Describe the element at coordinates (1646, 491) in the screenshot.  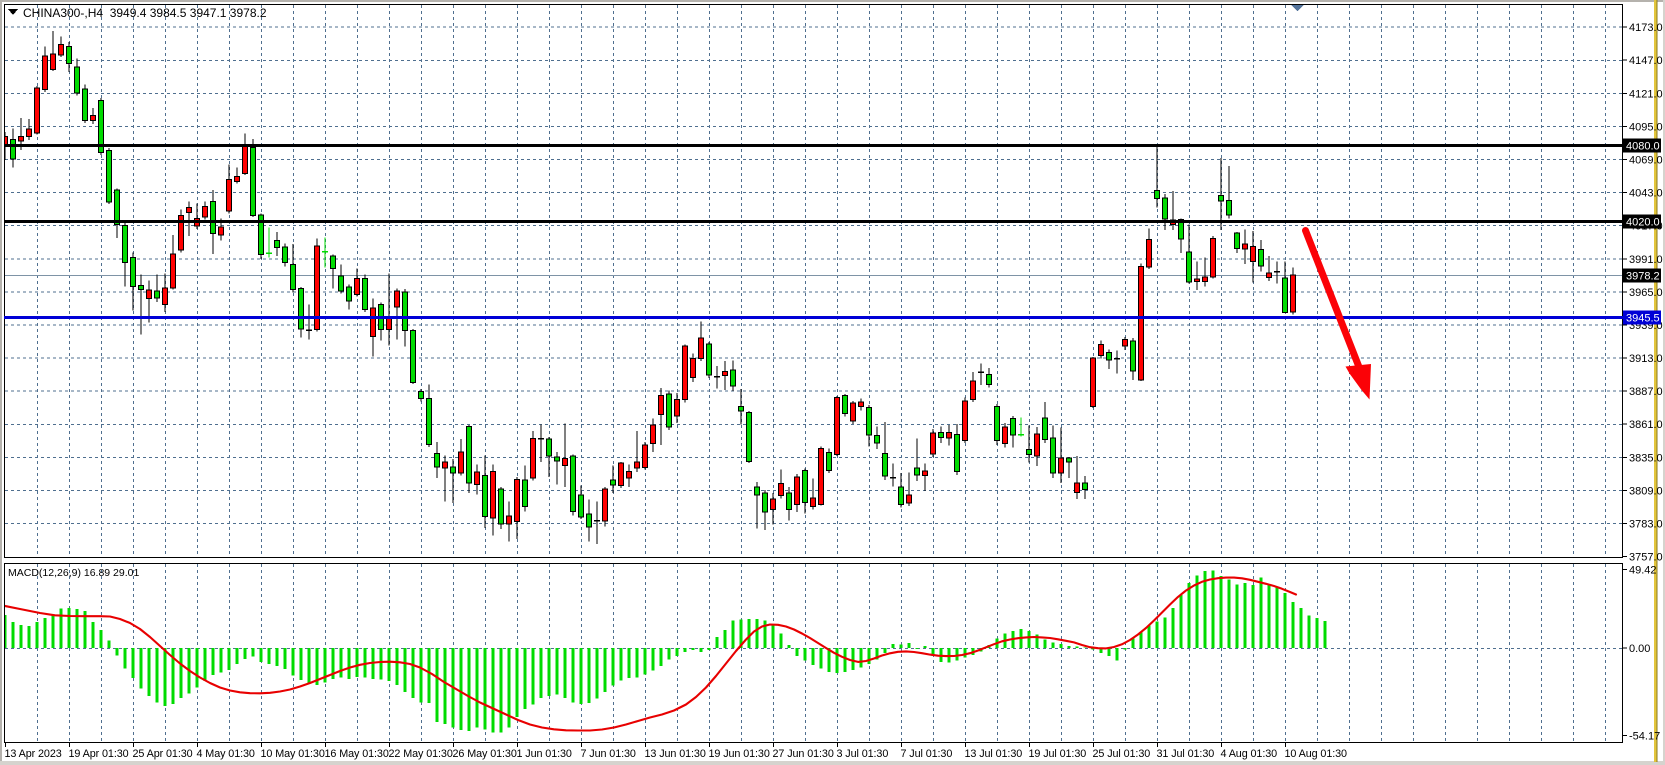
I see `svg-text: 3809.0` at that location.